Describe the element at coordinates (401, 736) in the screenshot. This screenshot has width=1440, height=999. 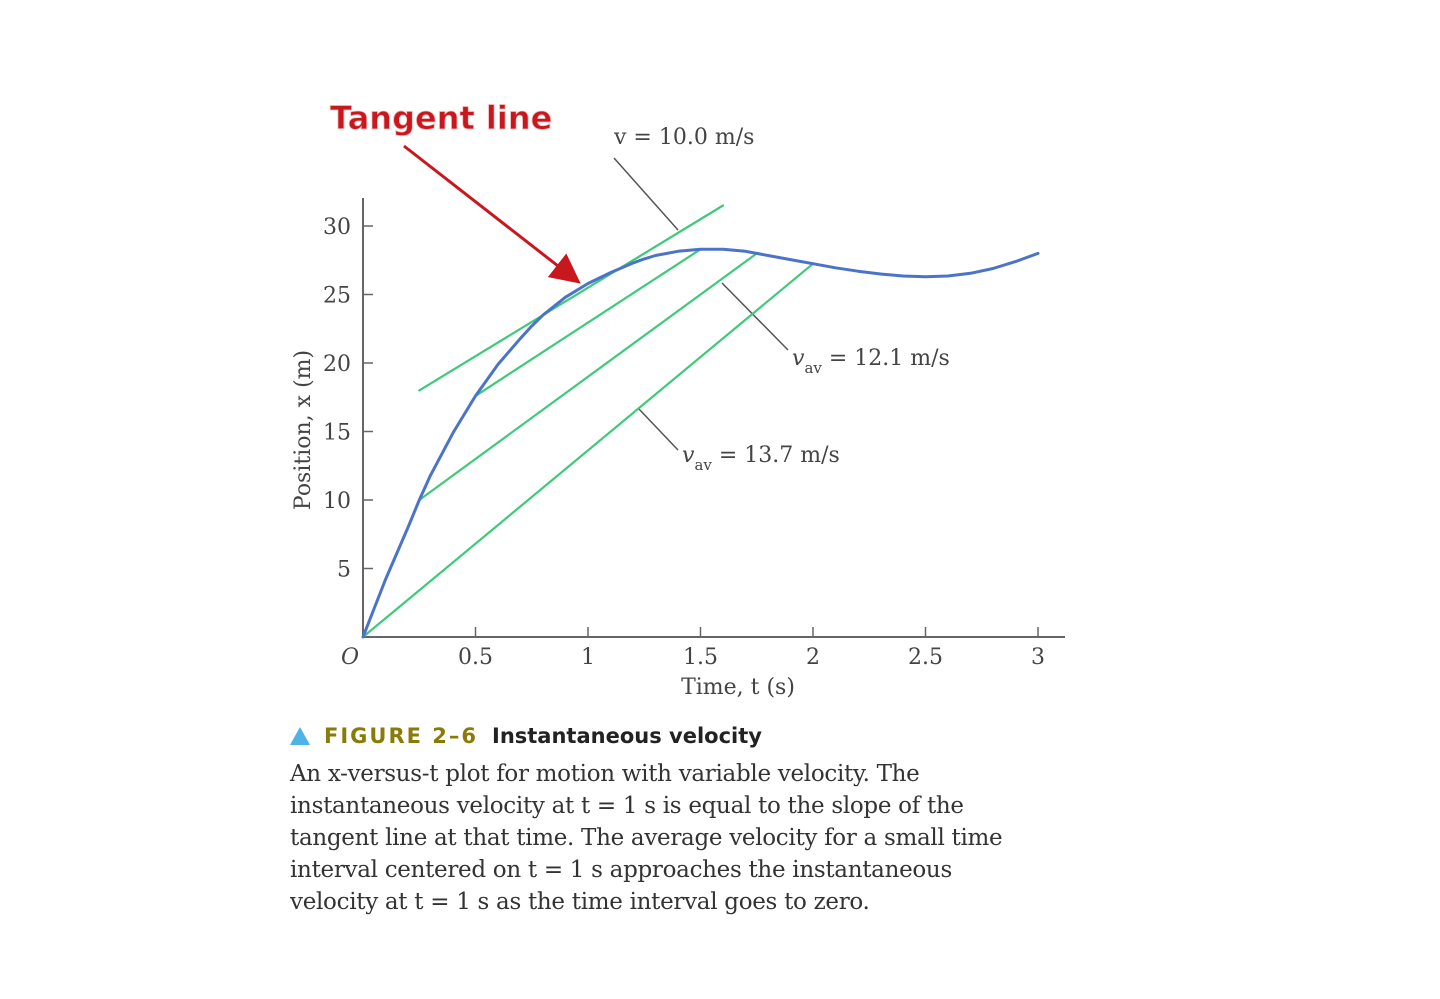
I see `figure-label: FIGURE 2–6` at that location.